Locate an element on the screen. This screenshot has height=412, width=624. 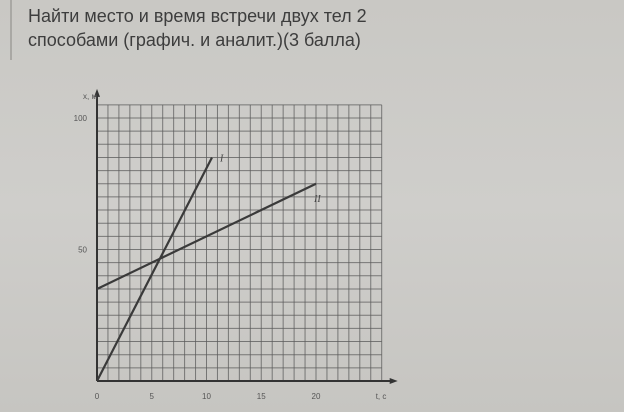
page-edge is located at coordinates (11, 30).